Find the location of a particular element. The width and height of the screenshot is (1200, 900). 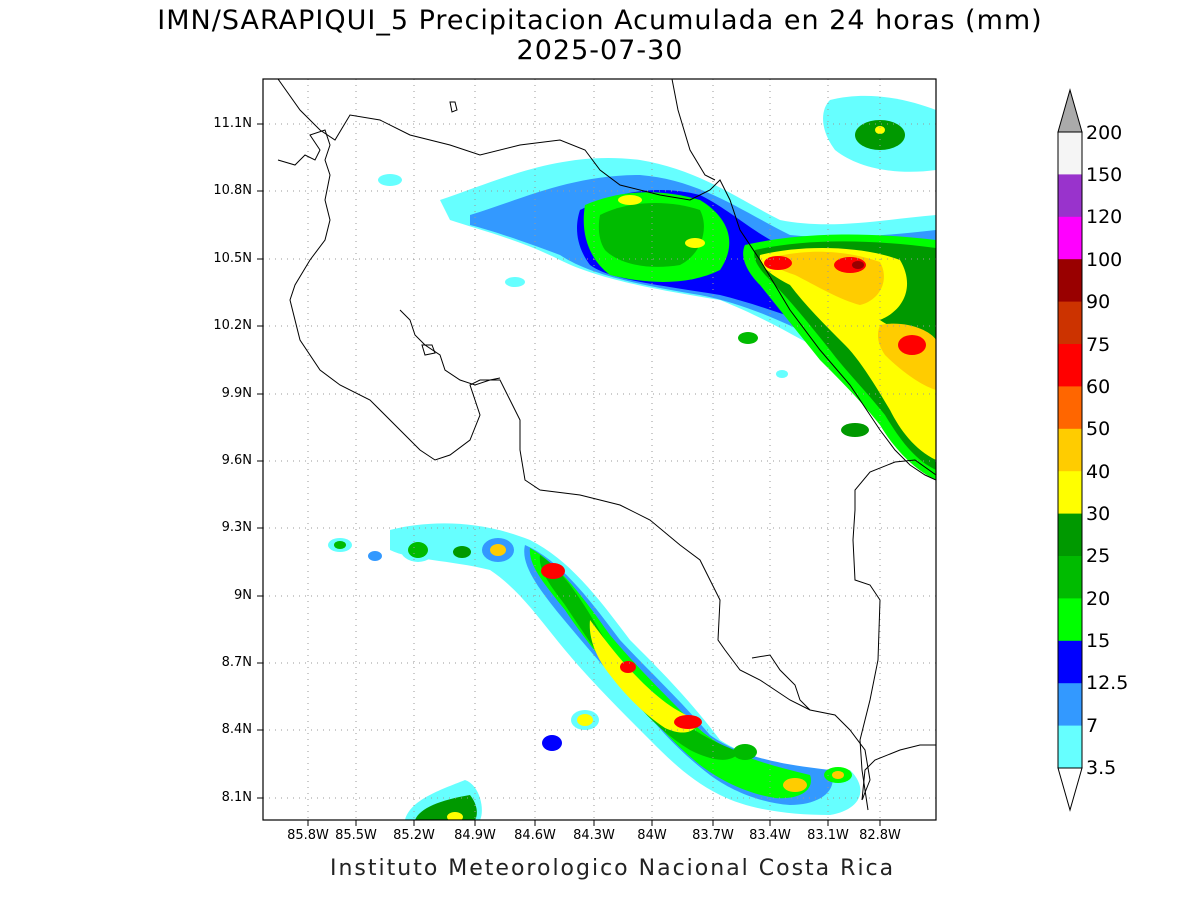

precip-cell-w1c is located at coordinates (340, 545).